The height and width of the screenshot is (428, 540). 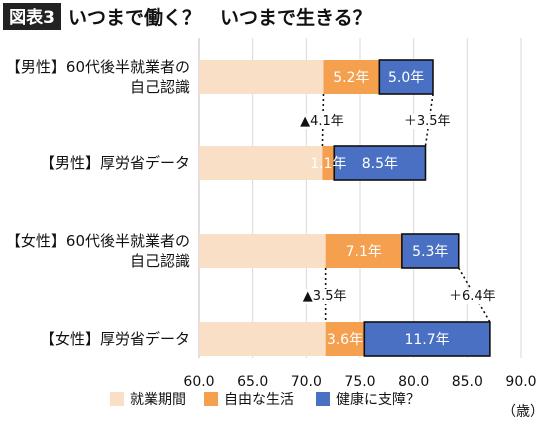 I want to click on difference-annotation: ▲3.5年, so click(x=325, y=296).